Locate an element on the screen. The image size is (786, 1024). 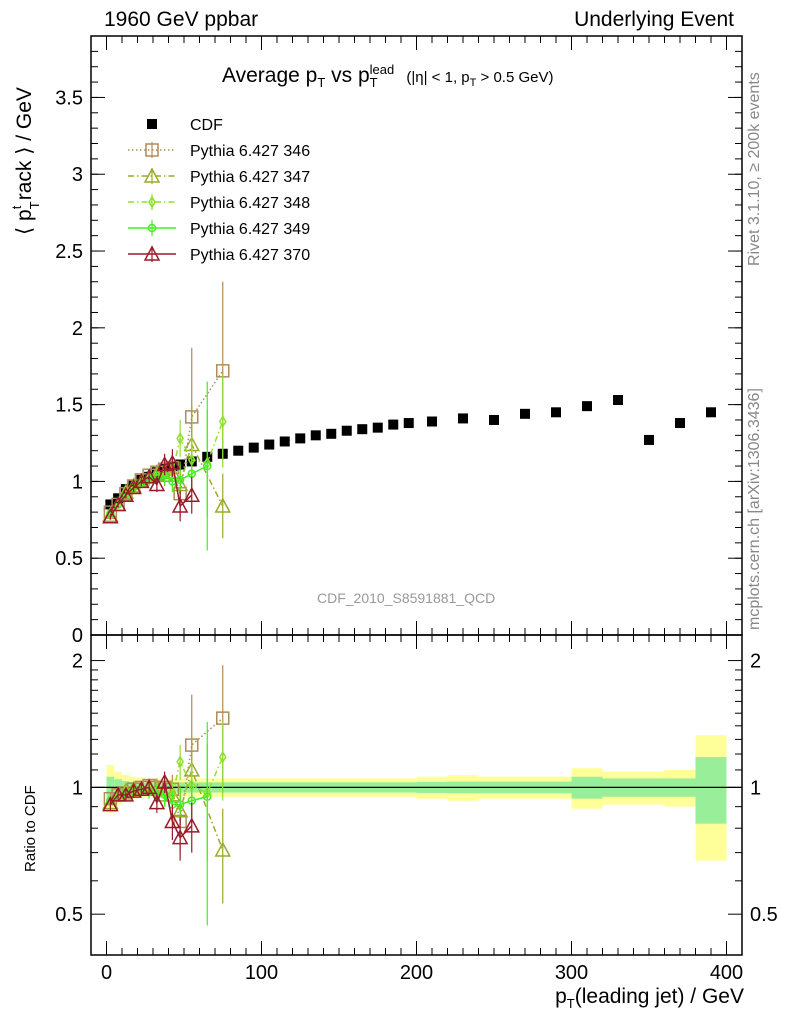
y-label-sub: T is located at coordinates (34, 205).